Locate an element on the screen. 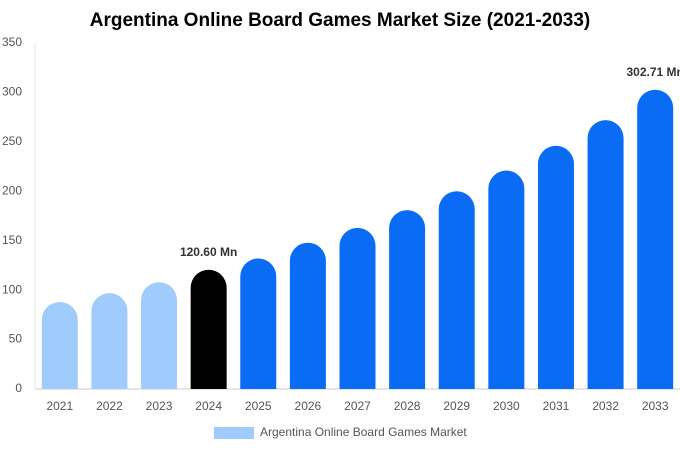  x-tick-label: 2024 is located at coordinates (208, 406).